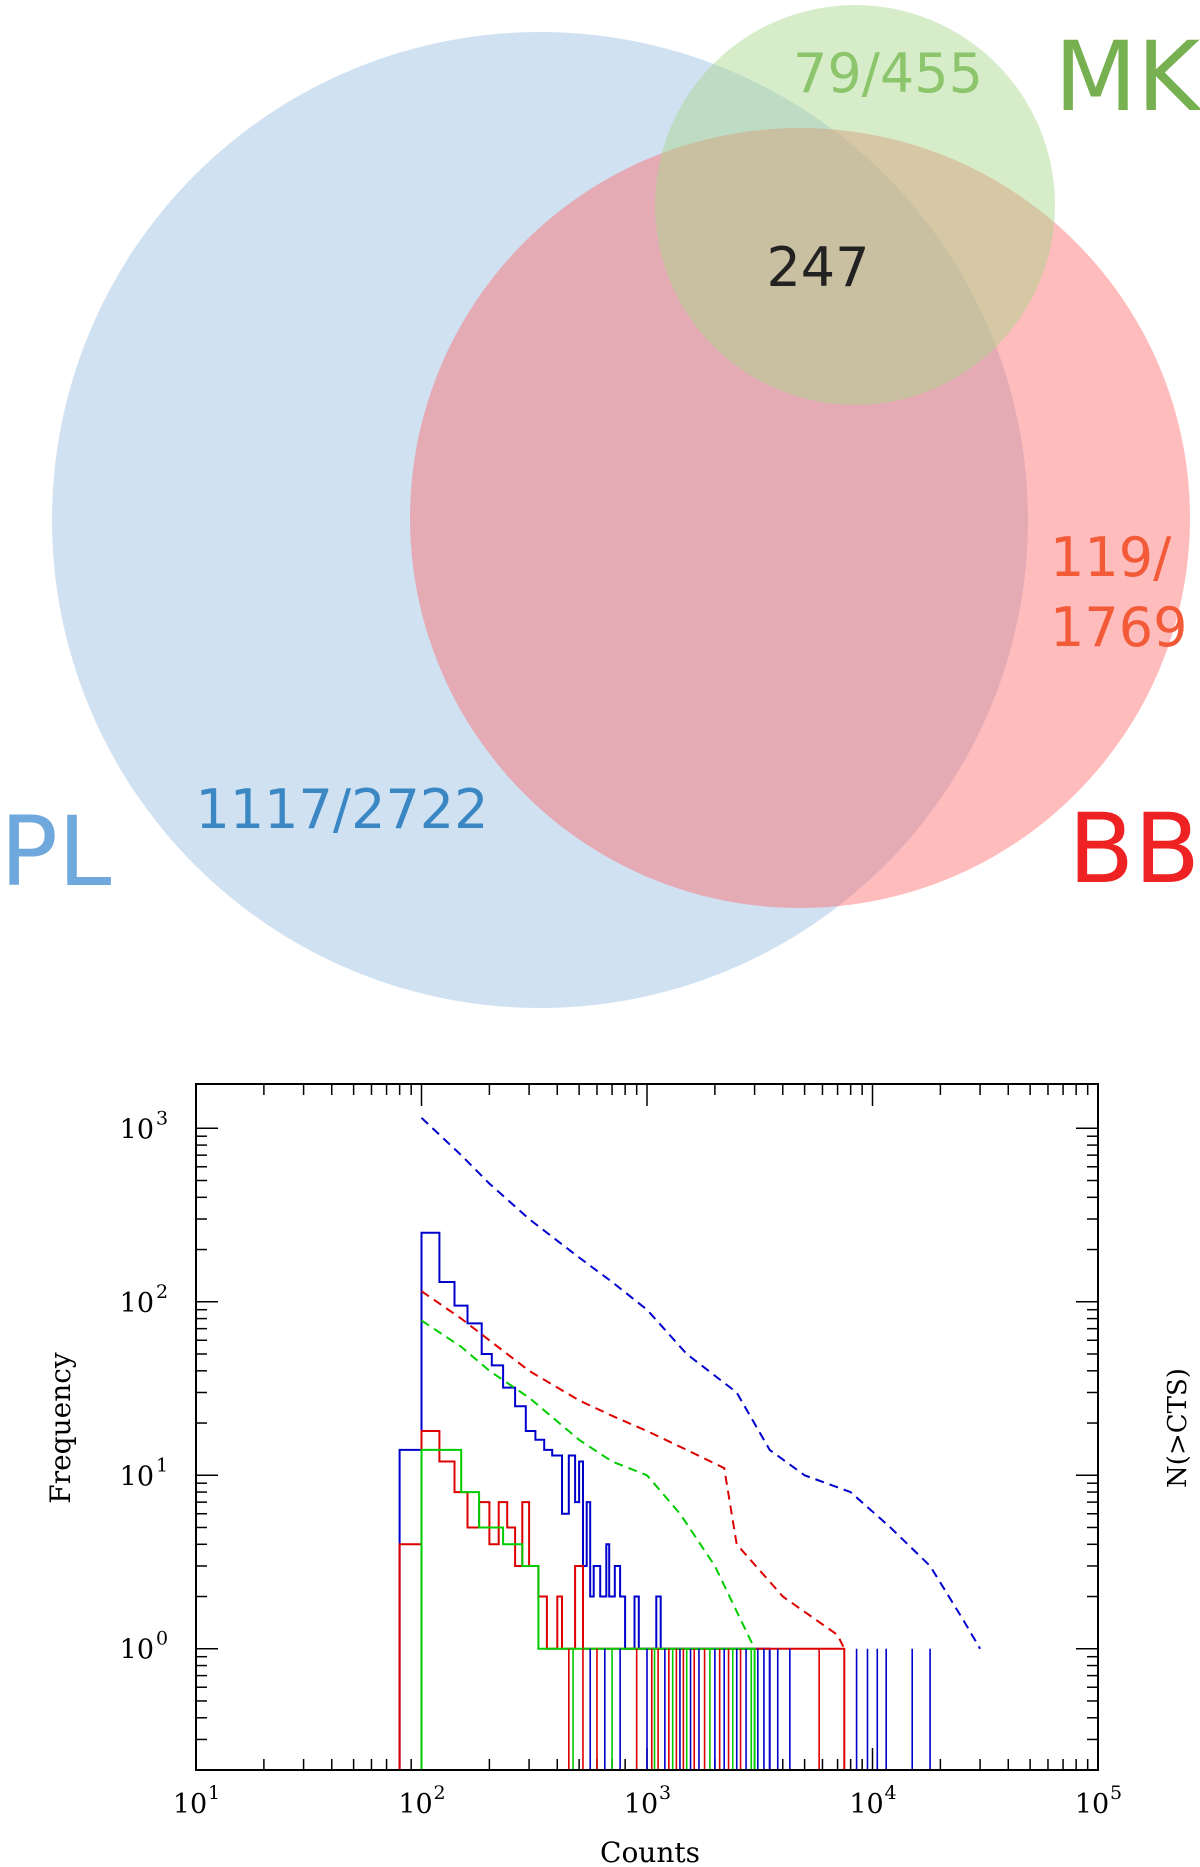  I want to click on venn-count-bb-line1: 119/, so click(1111, 557).